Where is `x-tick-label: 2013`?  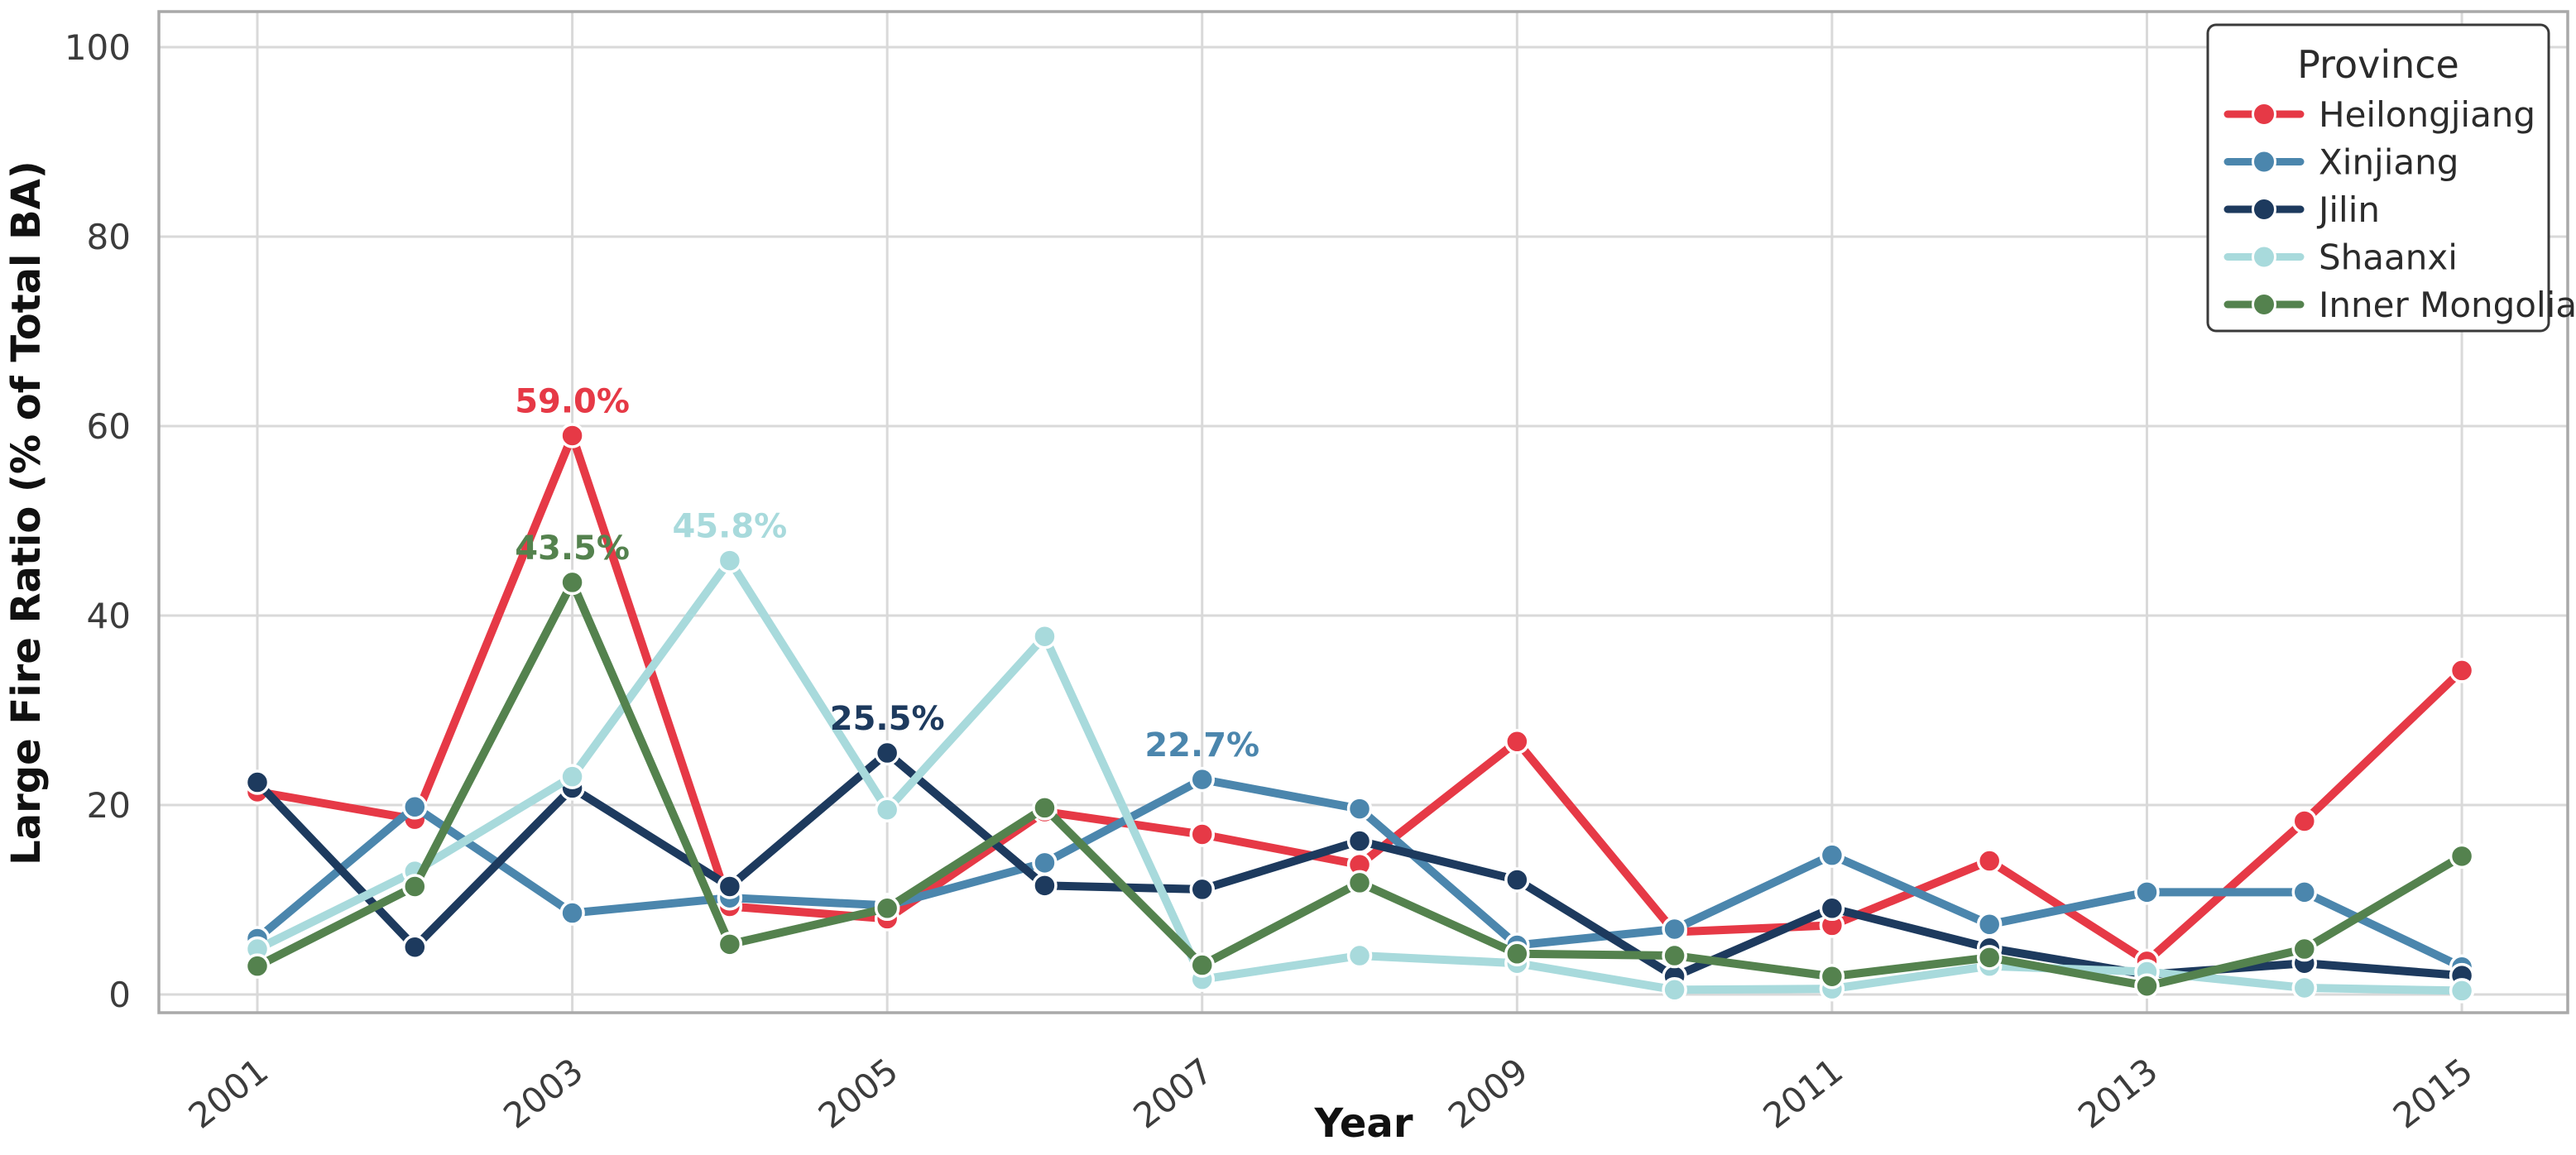 x-tick-label: 2013 is located at coordinates (2118, 1093).